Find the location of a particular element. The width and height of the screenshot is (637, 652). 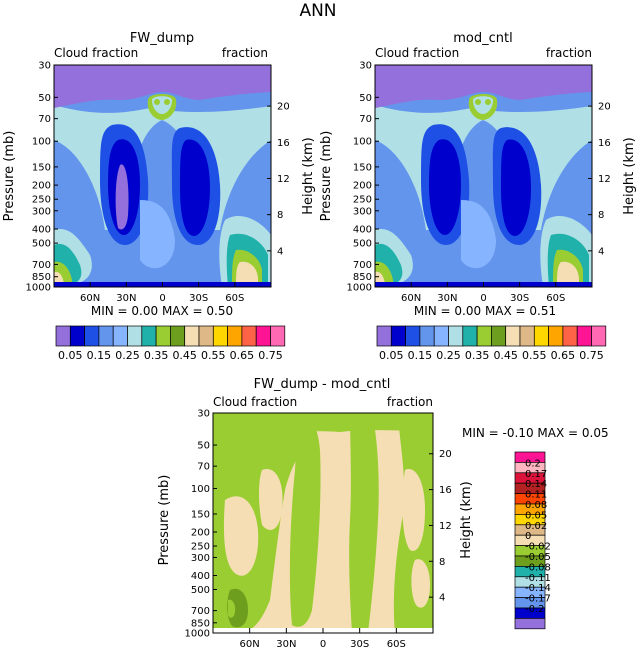

y-tick-label: 50 is located at coordinates (44, 98).